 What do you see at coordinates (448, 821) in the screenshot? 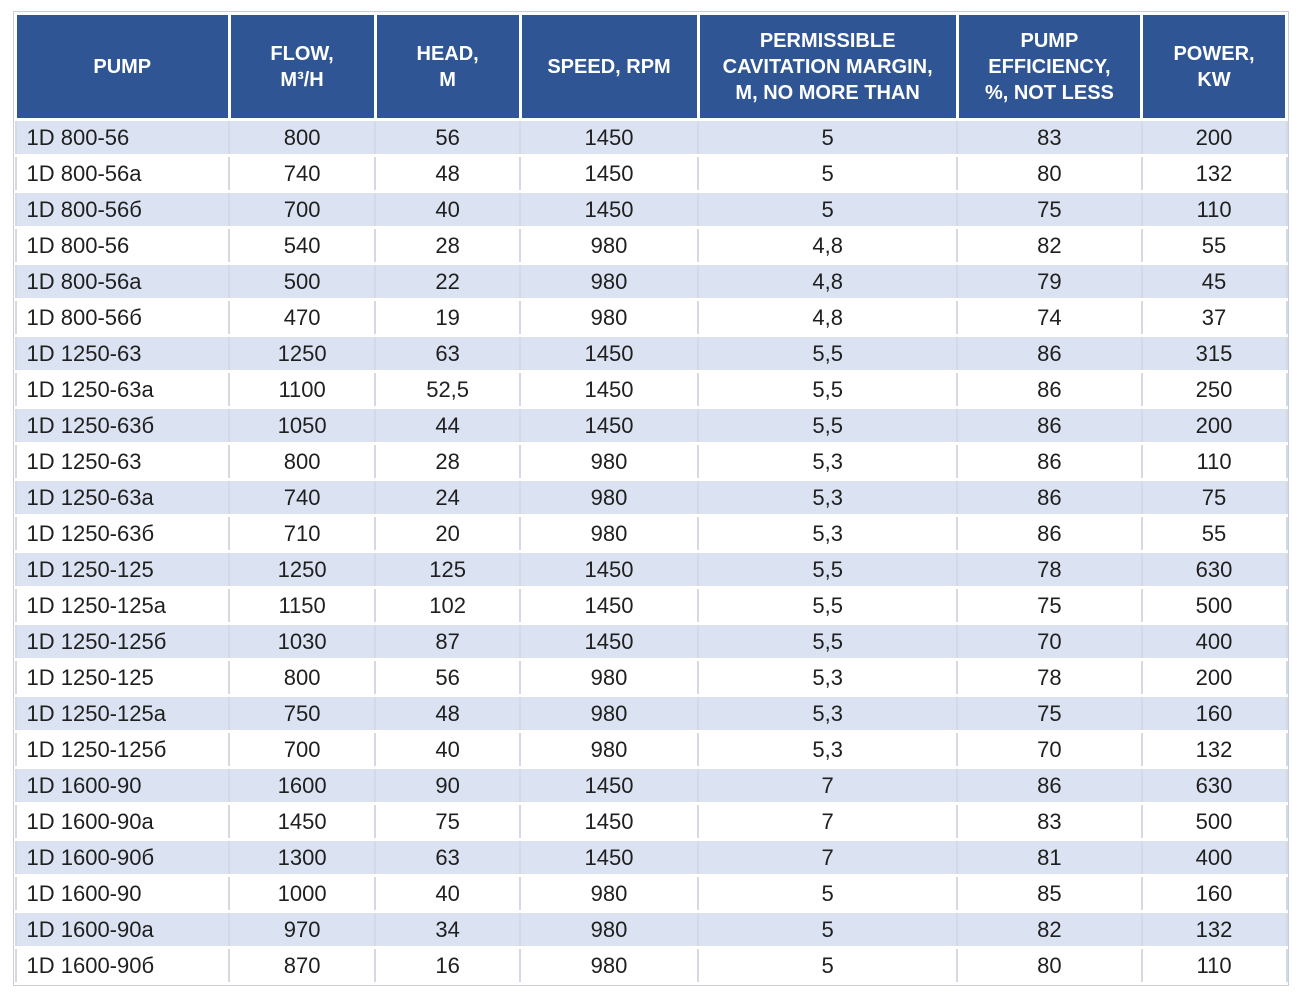
I see `cell-head: 75` at bounding box center [448, 821].